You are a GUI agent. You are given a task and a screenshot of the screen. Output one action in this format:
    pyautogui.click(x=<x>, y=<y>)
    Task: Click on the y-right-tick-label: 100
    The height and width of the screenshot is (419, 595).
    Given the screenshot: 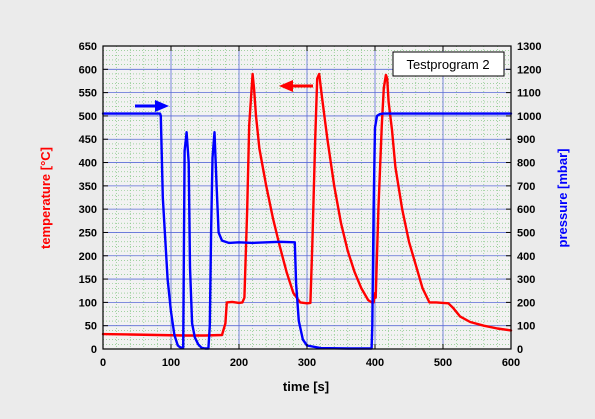 What is the action you would take?
    pyautogui.click(x=526, y=327)
    